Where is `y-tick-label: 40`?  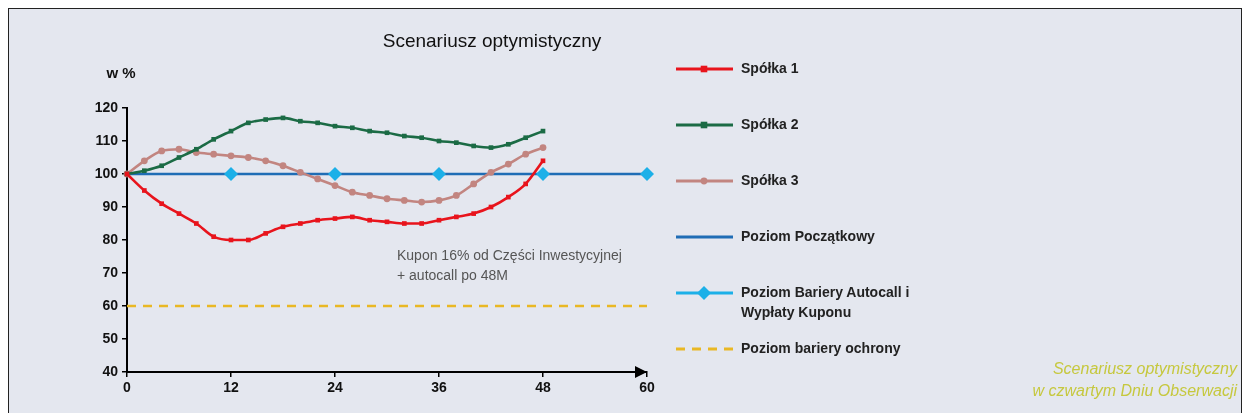 y-tick-label: 40 is located at coordinates (110, 370).